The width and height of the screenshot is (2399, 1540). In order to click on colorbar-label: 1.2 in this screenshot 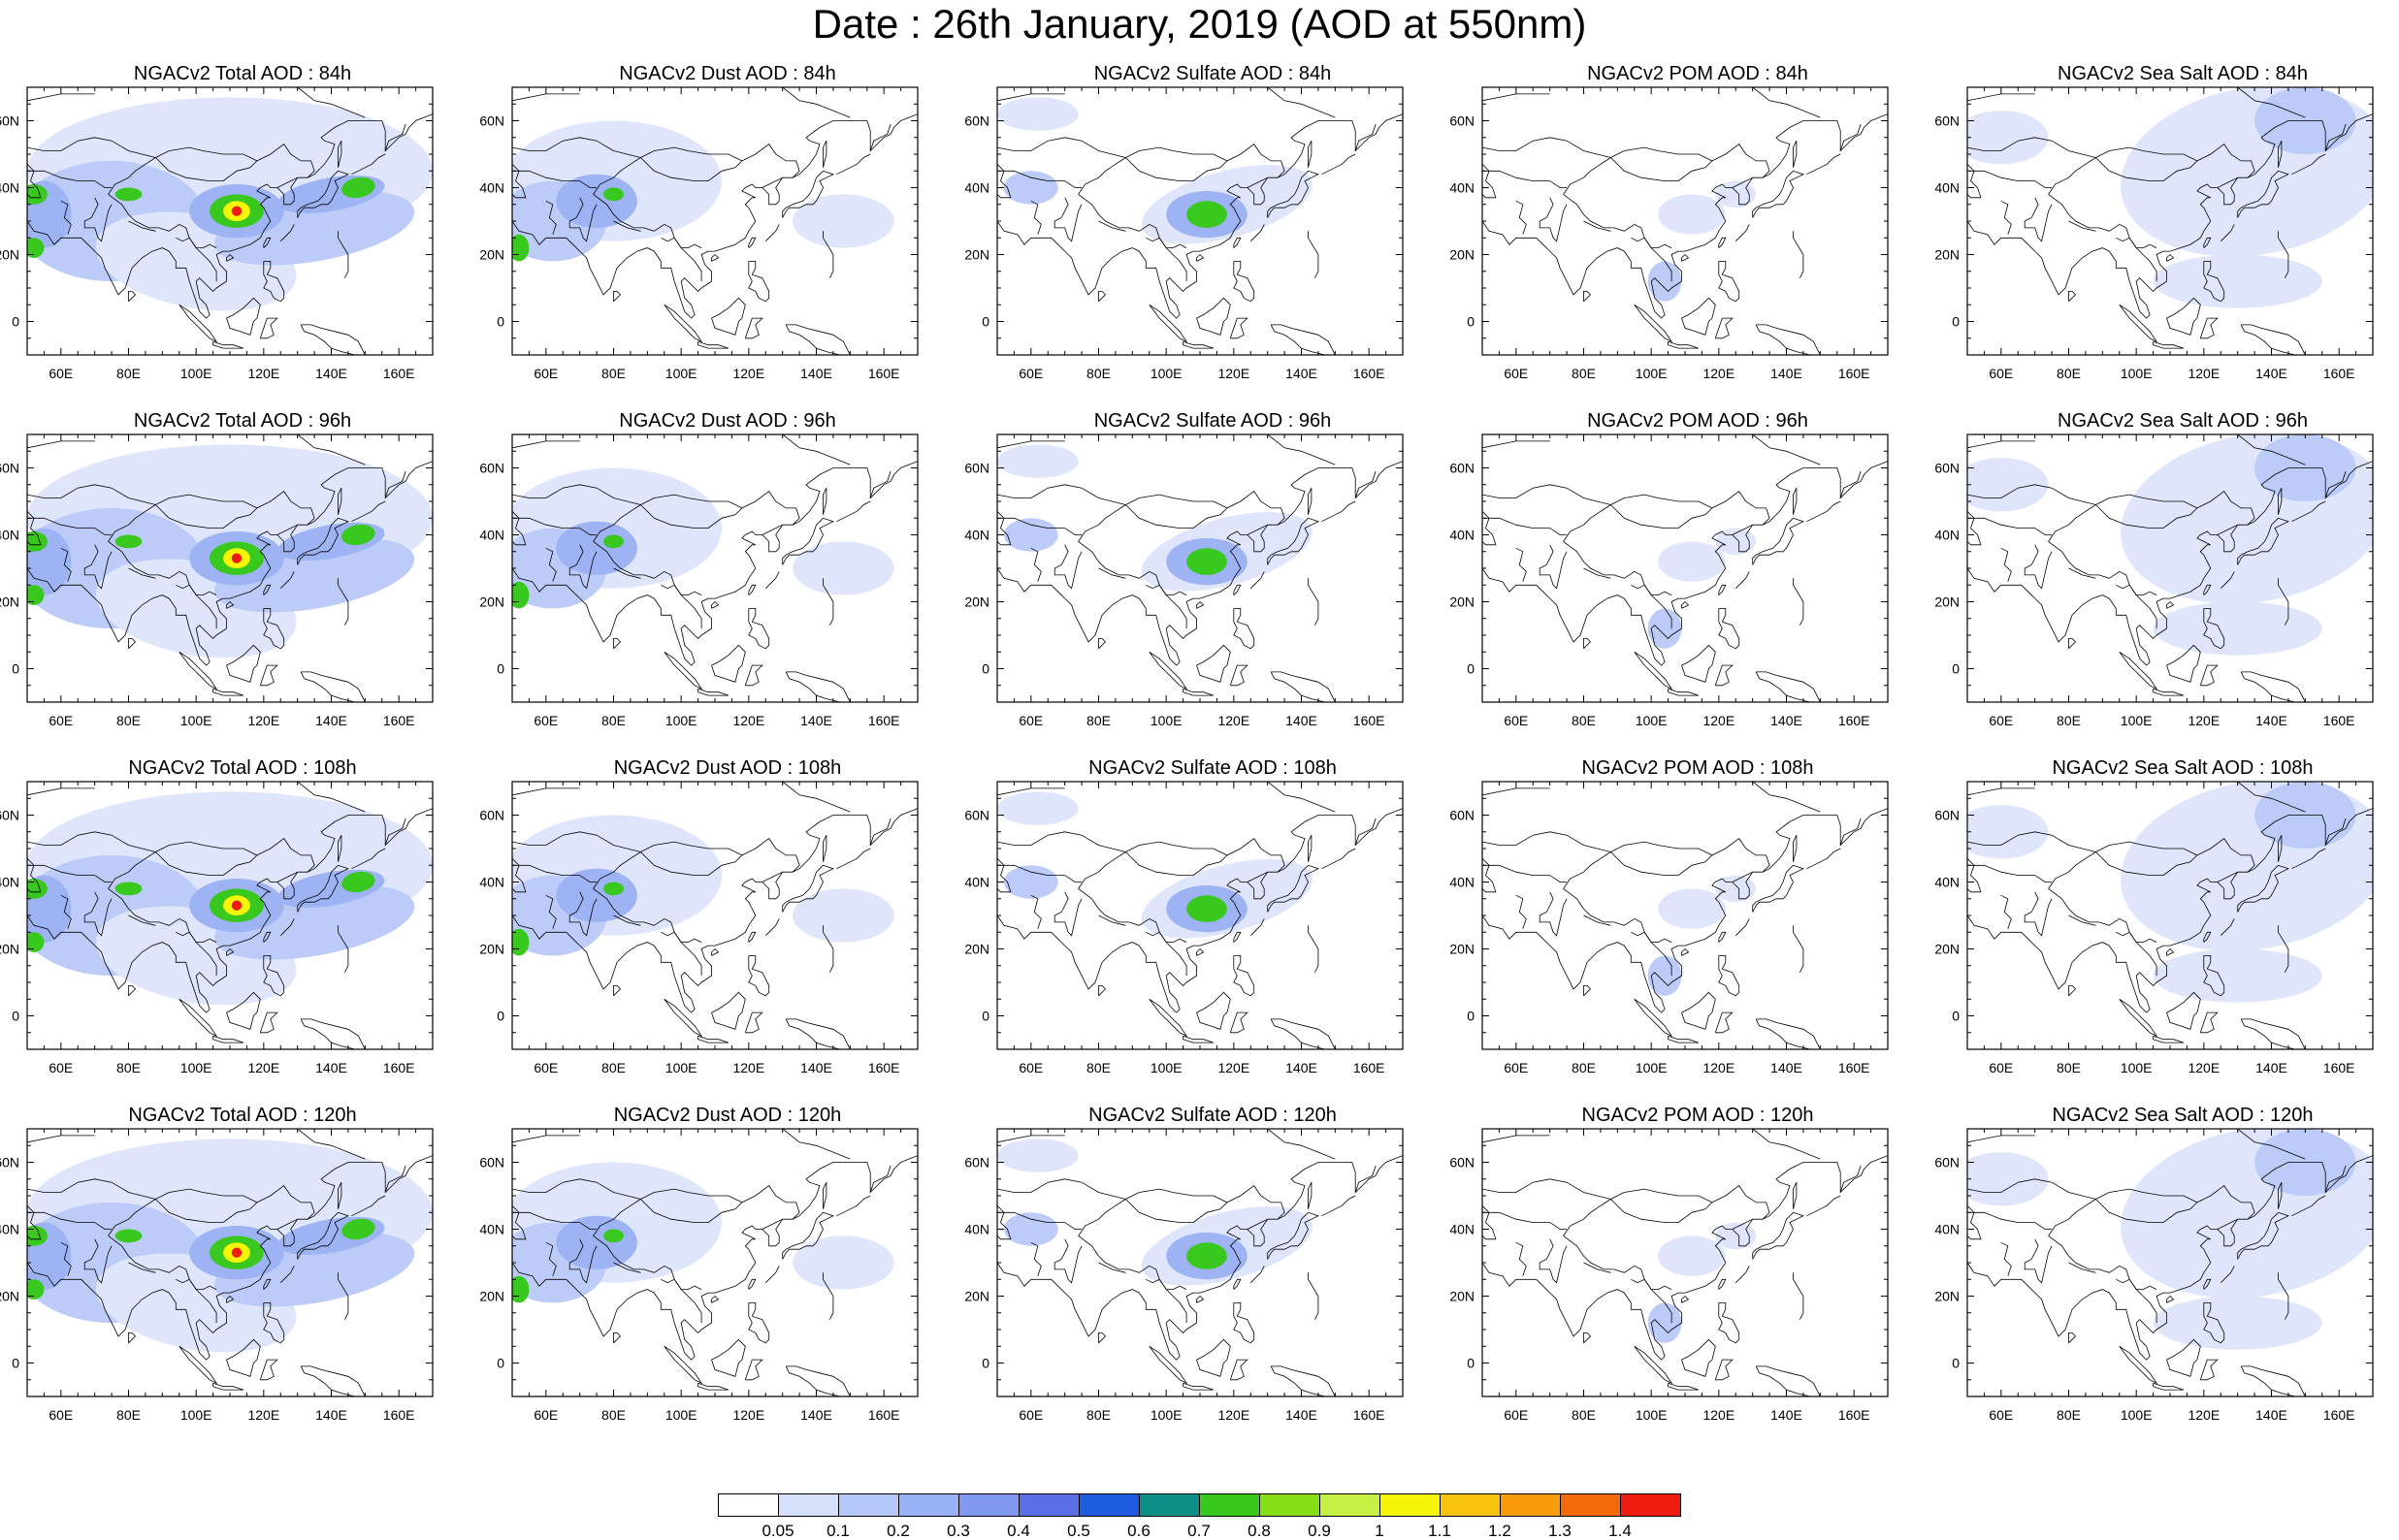, I will do `click(1499, 1531)`.